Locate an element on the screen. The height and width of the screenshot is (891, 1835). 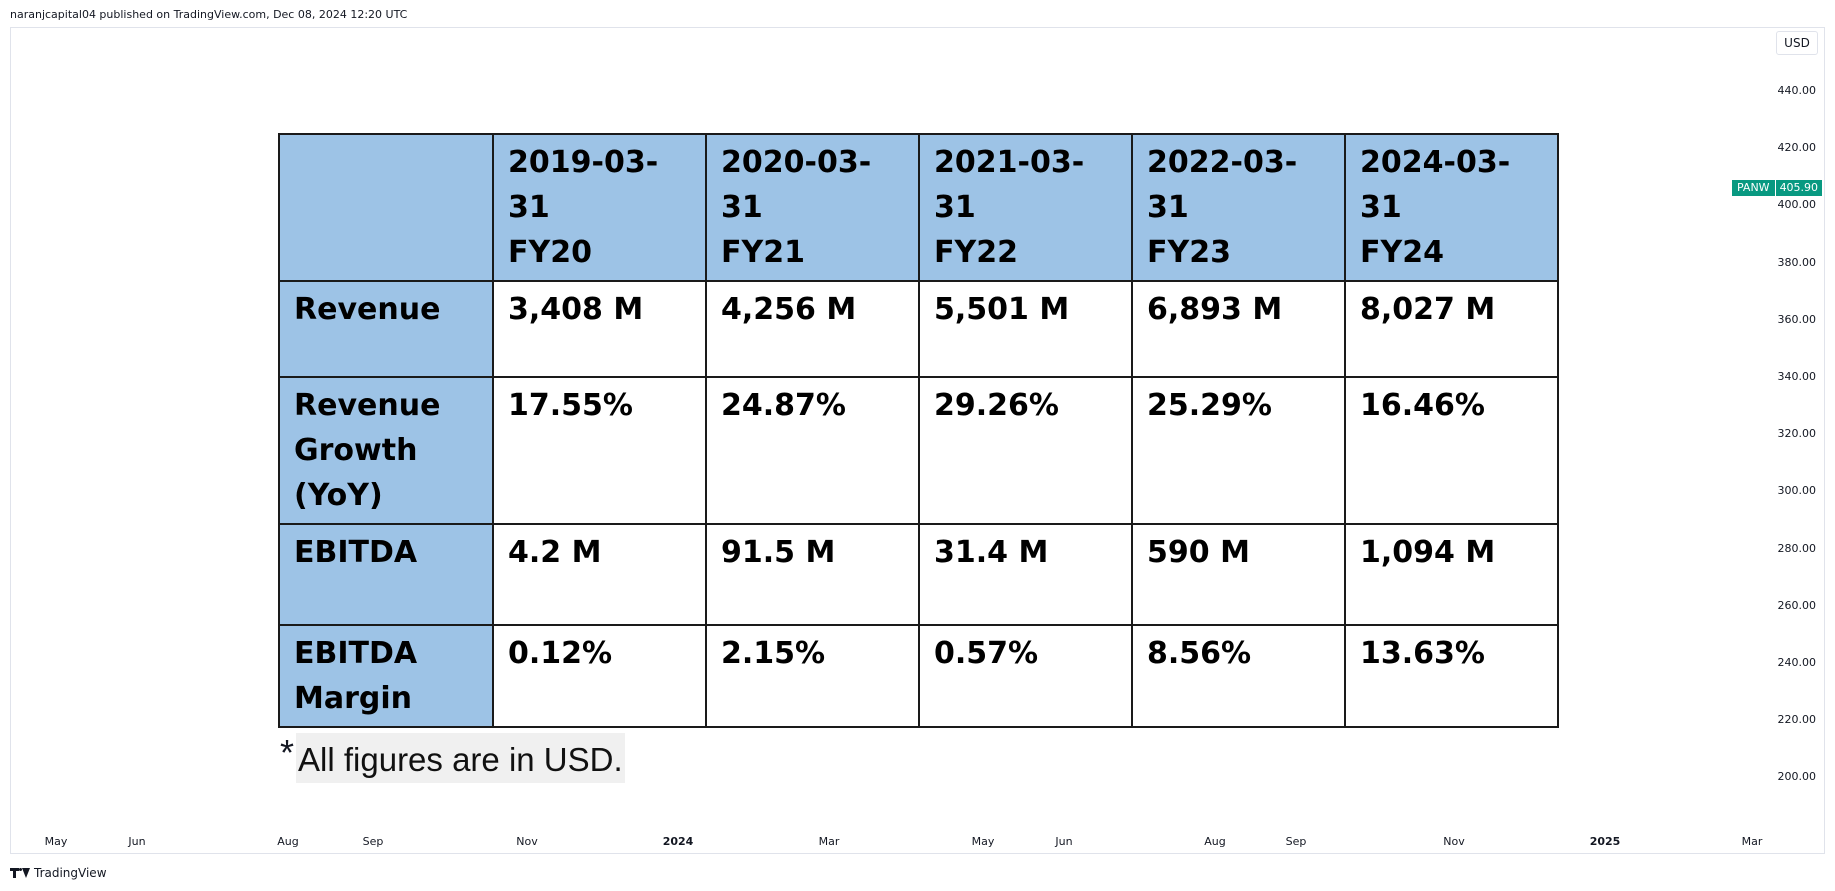
row-label: EBITDA Margin is located at coordinates (386, 676).